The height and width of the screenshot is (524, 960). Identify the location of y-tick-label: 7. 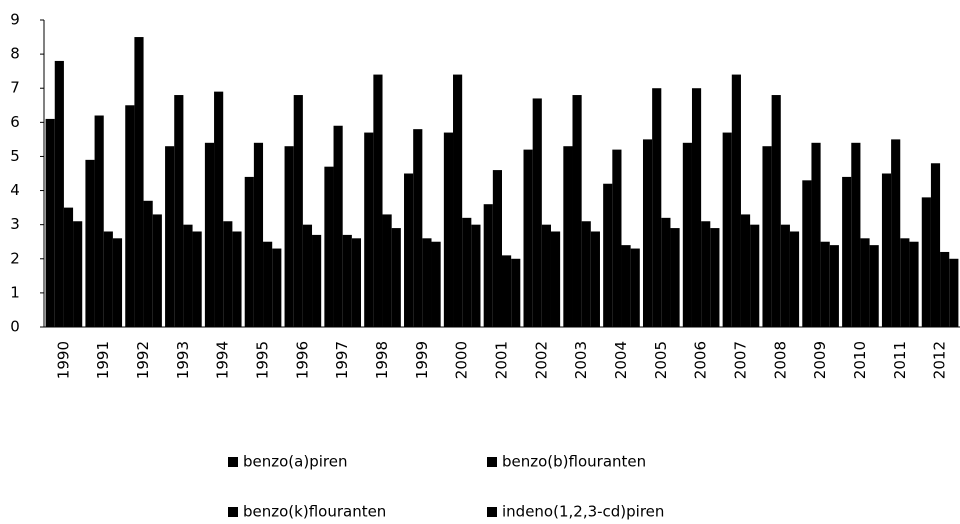
(15, 88).